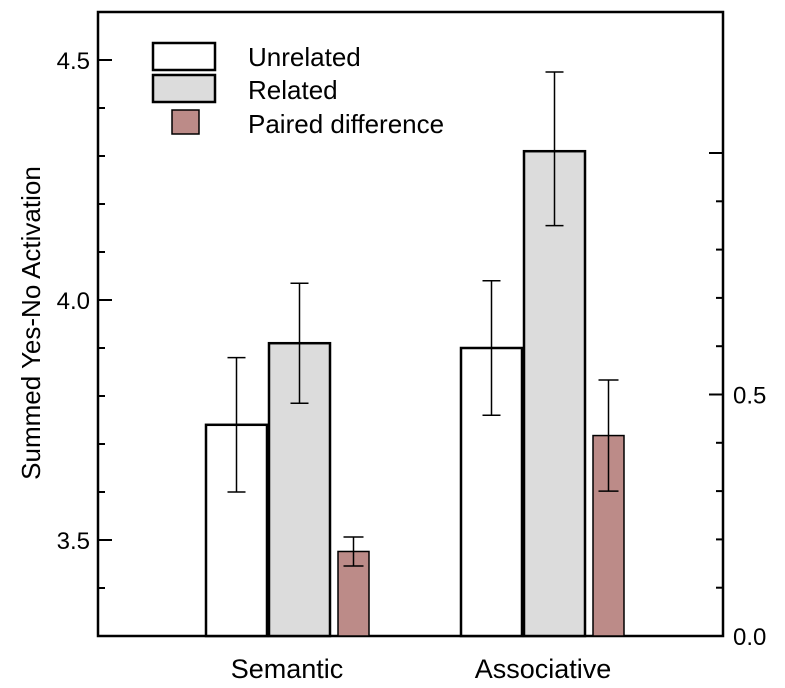 The height and width of the screenshot is (688, 785). I want to click on category-labels: Semantic Associative, so click(421, 669).